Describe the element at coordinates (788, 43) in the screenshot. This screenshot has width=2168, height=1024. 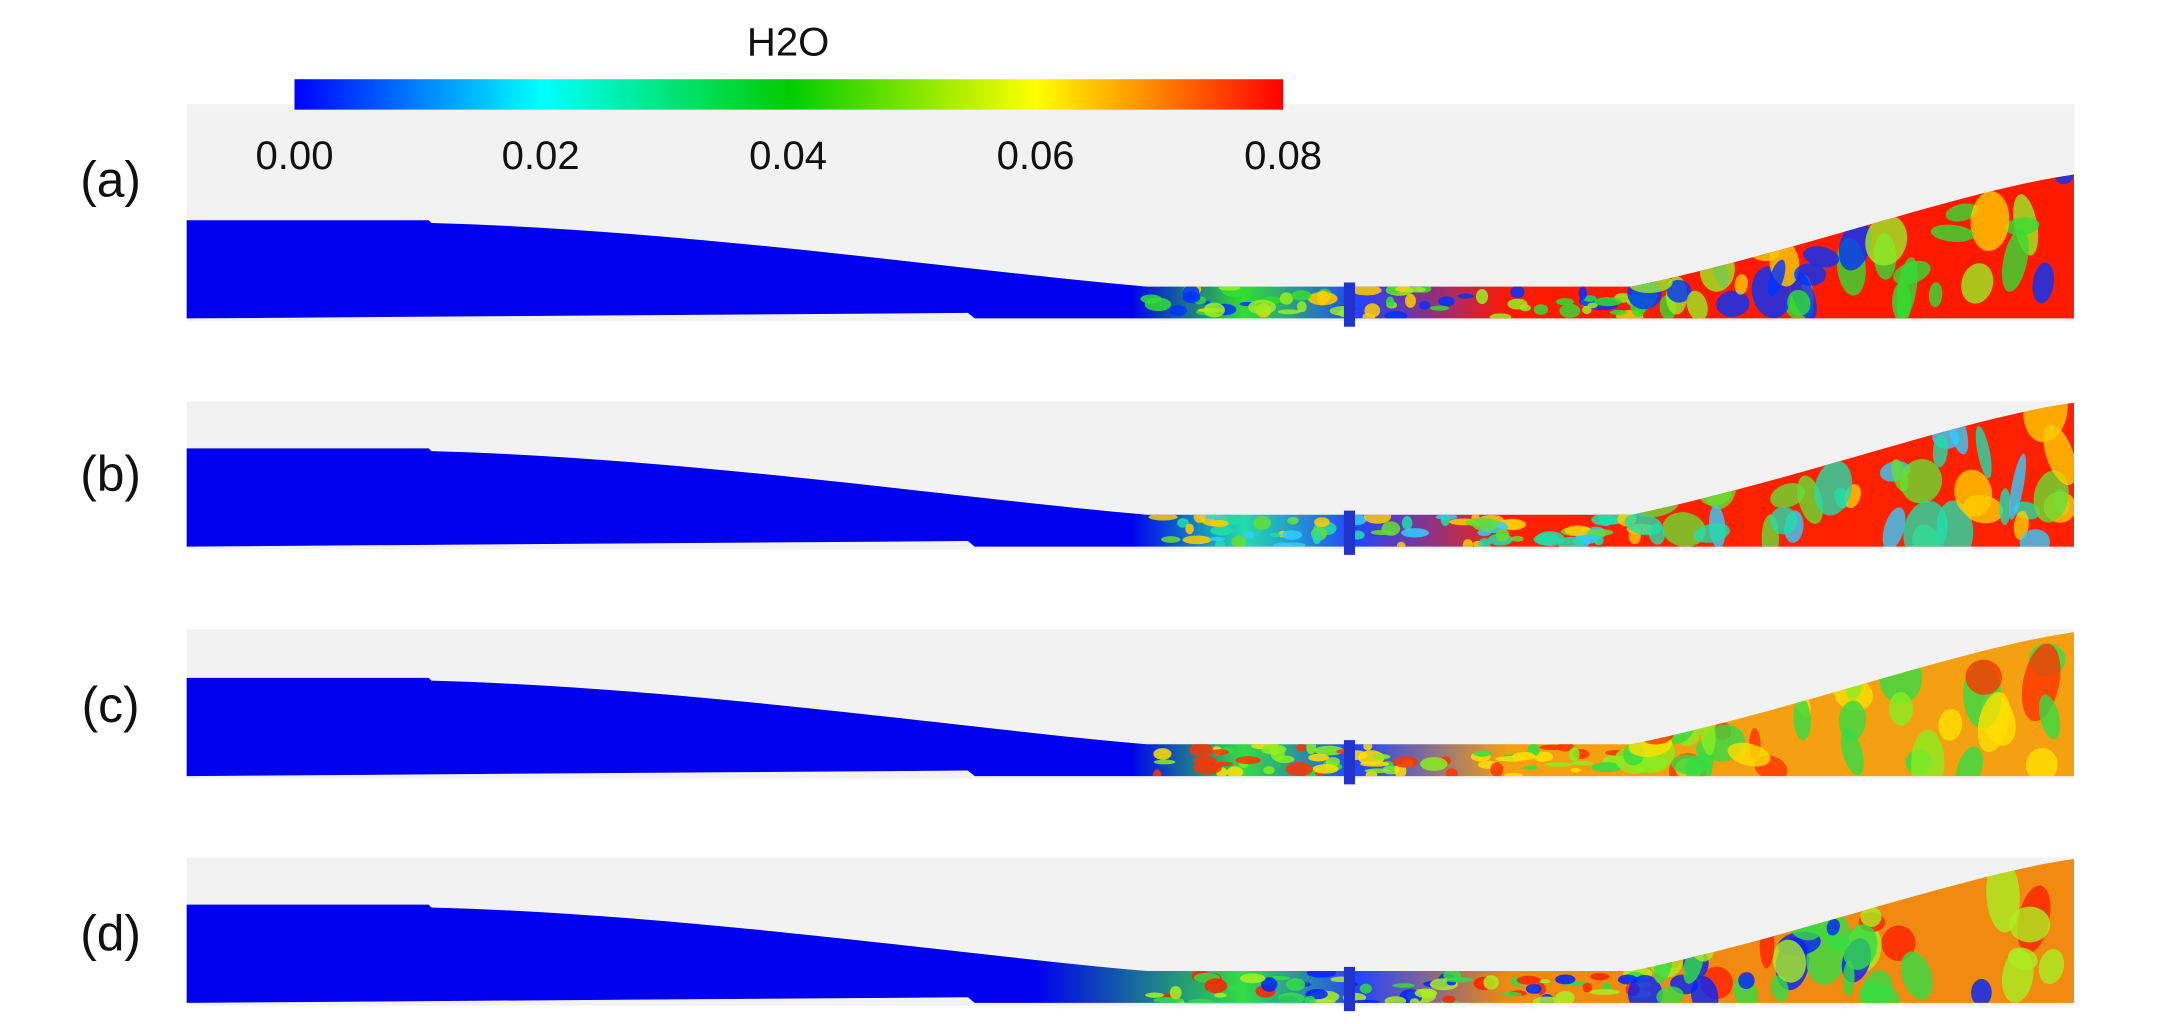
I see `colorbar-title: H2O` at that location.